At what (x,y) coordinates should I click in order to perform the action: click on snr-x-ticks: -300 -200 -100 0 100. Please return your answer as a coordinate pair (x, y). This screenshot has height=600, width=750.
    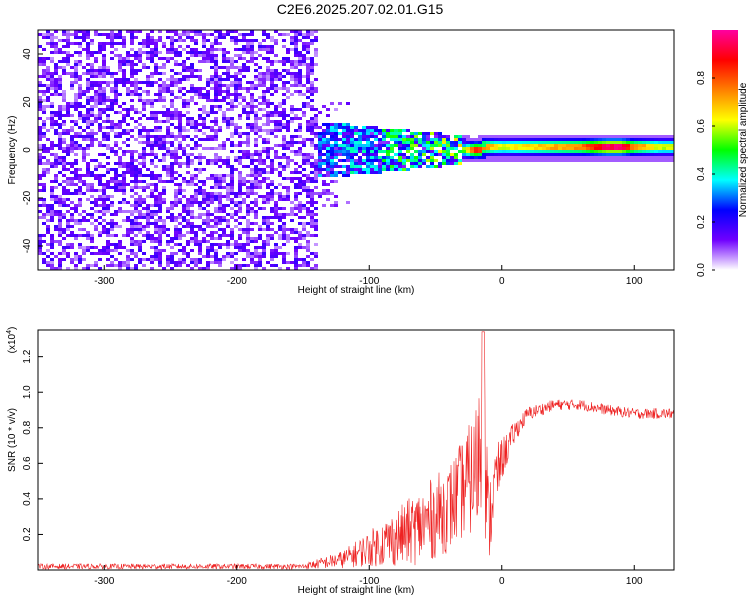
    Looking at the image, I should click on (368, 576).